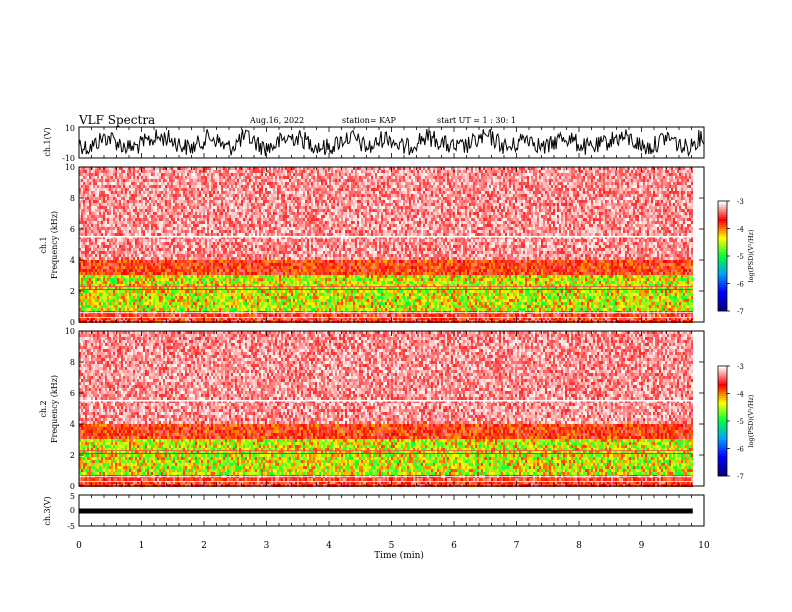 The width and height of the screenshot is (792, 612). What do you see at coordinates (740, 257) in the screenshot?
I see `colorbar-tick-label: -5` at bounding box center [740, 257].